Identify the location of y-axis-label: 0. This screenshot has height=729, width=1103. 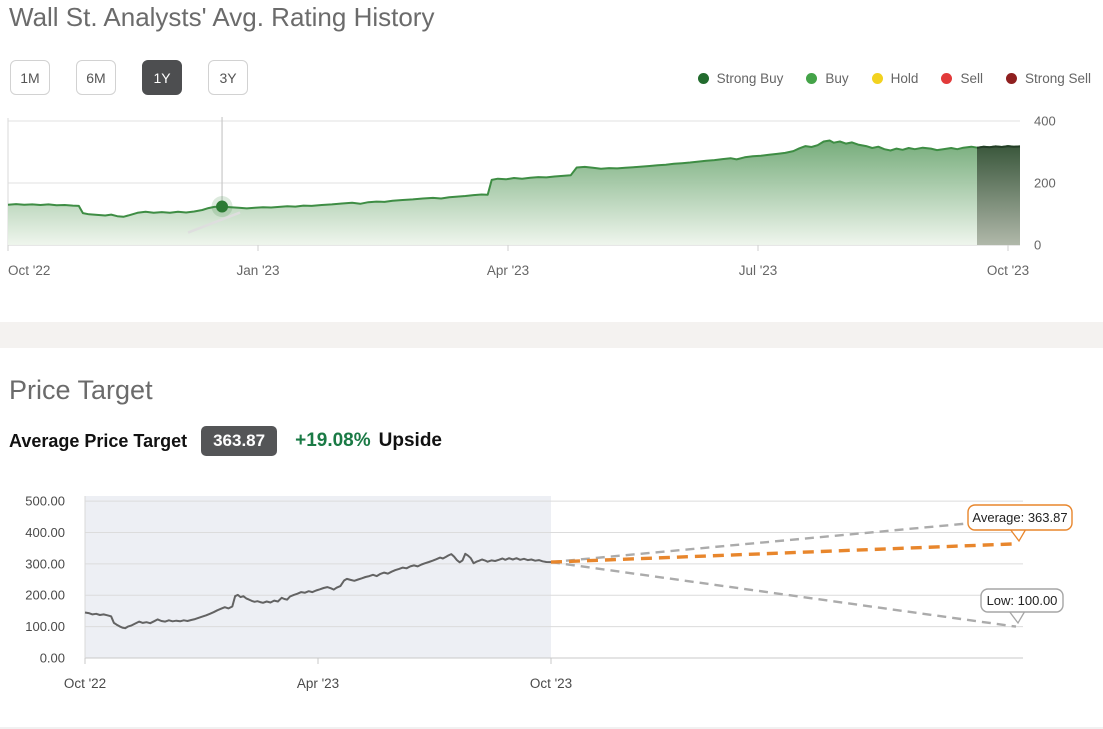
(1037, 245).